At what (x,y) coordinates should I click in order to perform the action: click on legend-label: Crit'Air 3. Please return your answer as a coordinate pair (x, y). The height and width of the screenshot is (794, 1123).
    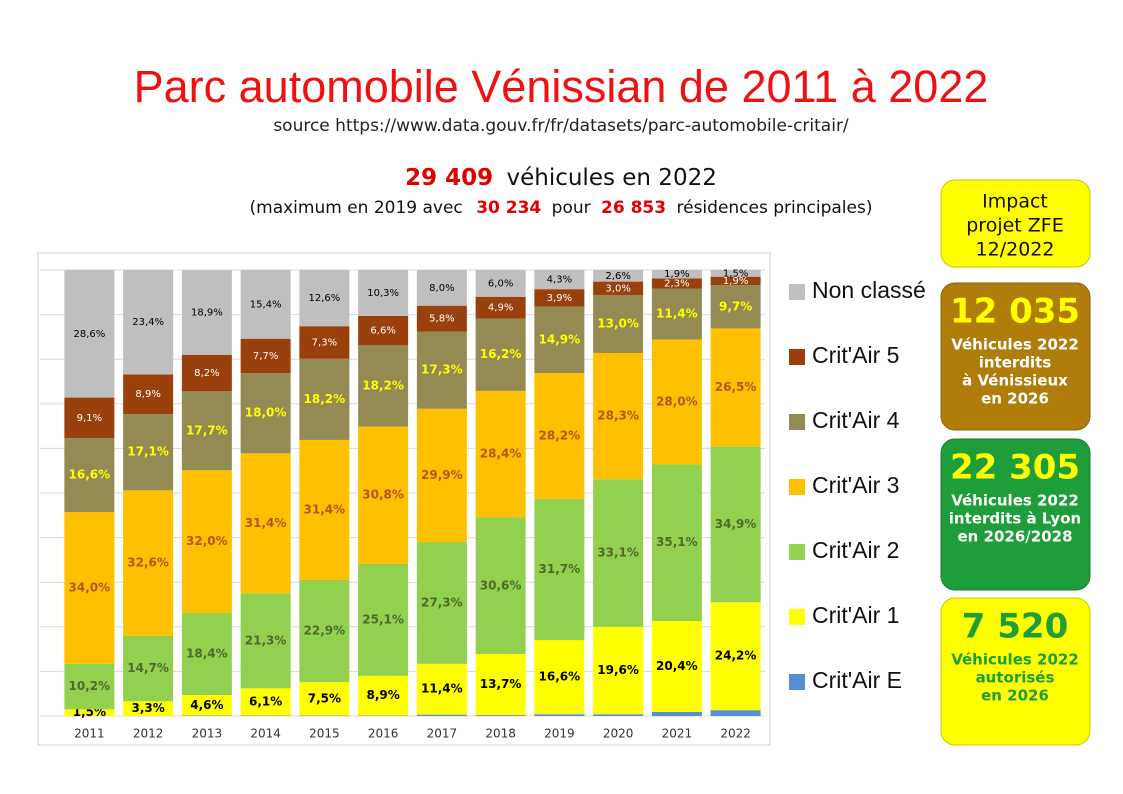
    Looking at the image, I should click on (855, 485).